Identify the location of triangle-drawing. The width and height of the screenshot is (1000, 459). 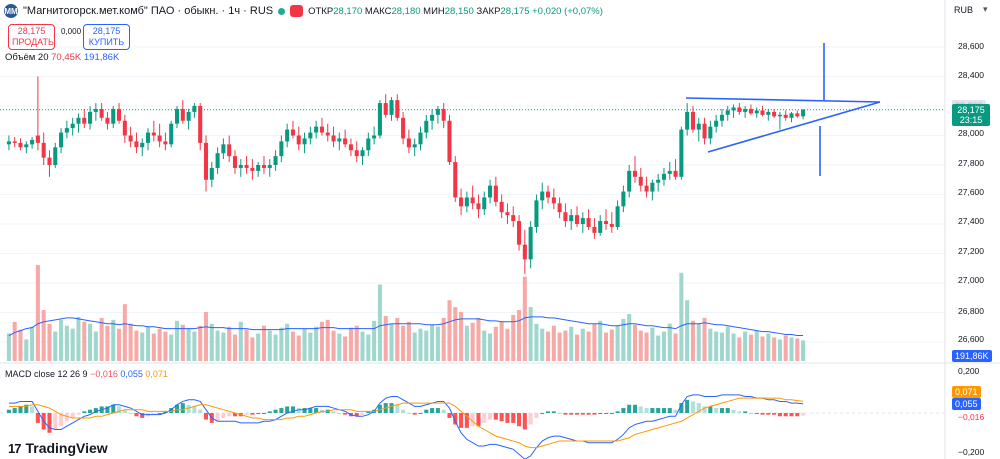
(783, 109).